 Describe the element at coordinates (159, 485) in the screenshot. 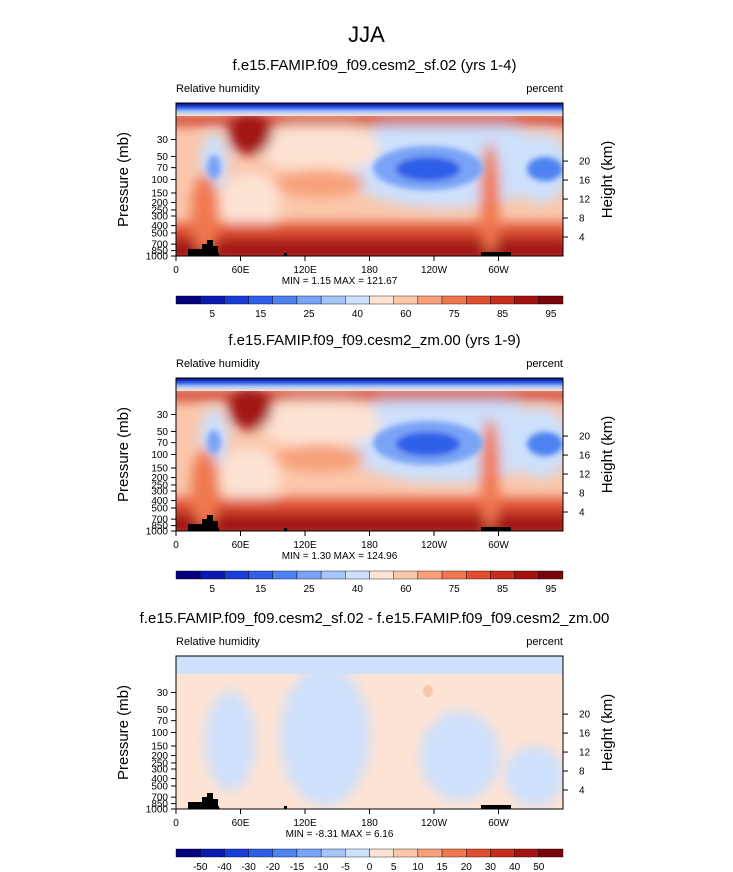

I see `y-tick-label: 250` at that location.